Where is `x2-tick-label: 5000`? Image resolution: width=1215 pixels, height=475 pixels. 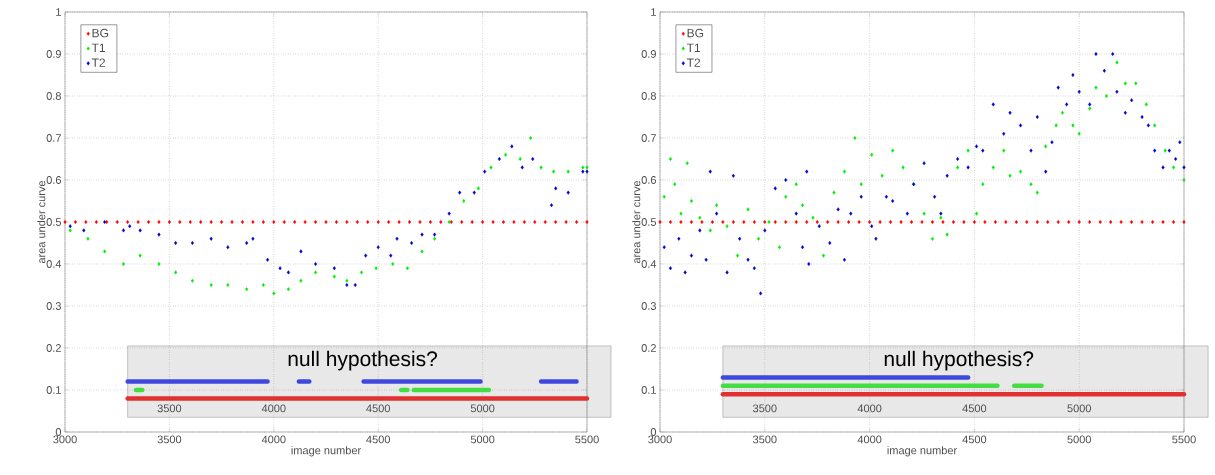 x2-tick-label: 5000 is located at coordinates (1079, 408).